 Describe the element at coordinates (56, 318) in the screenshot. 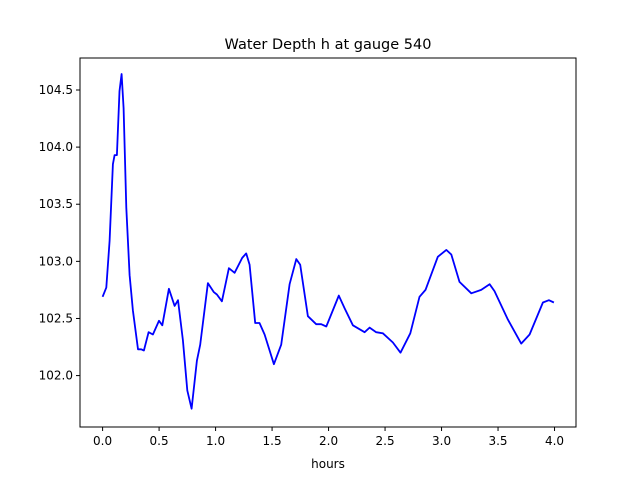

I see `y-tick-label: 102.5` at that location.